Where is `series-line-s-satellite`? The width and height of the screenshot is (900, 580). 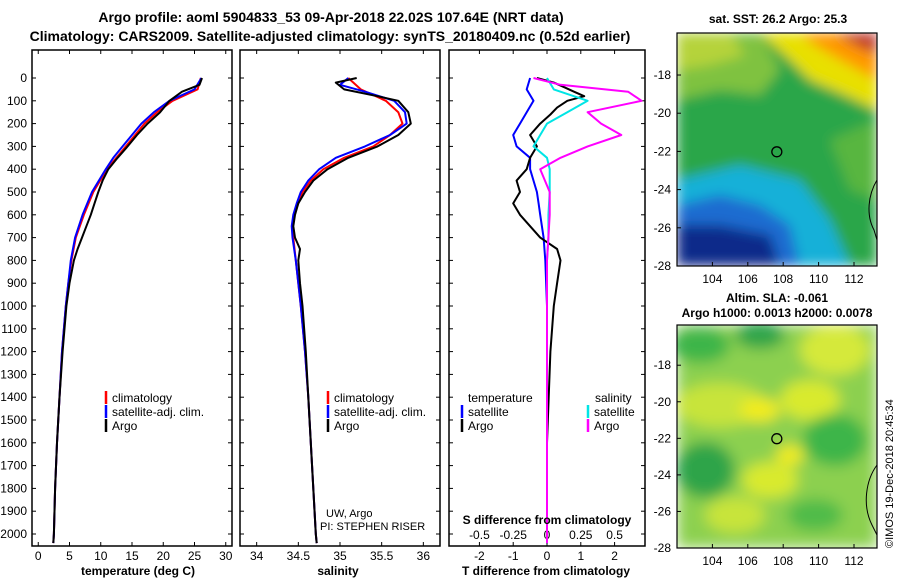
series-line-s-satellite is located at coordinates (560, 310).